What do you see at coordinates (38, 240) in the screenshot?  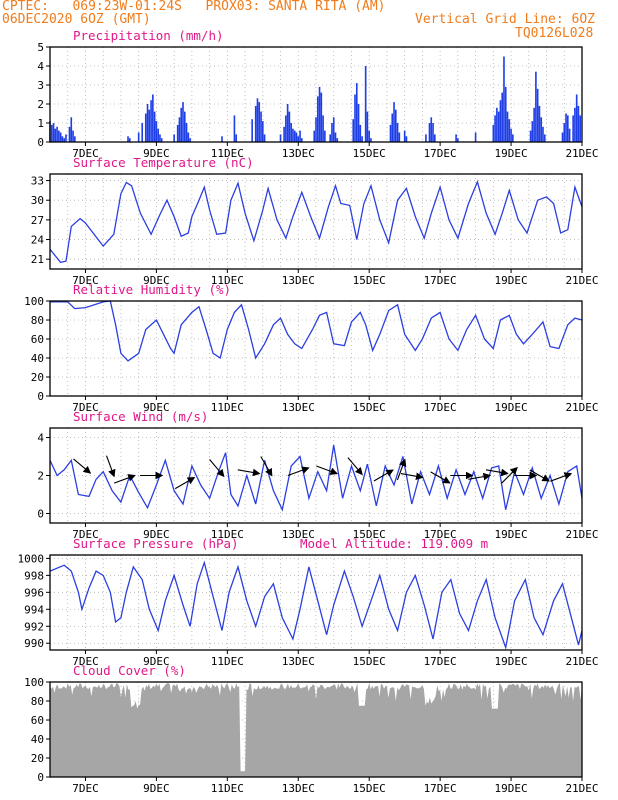 I see `y-tick-label: 24` at bounding box center [38, 240].